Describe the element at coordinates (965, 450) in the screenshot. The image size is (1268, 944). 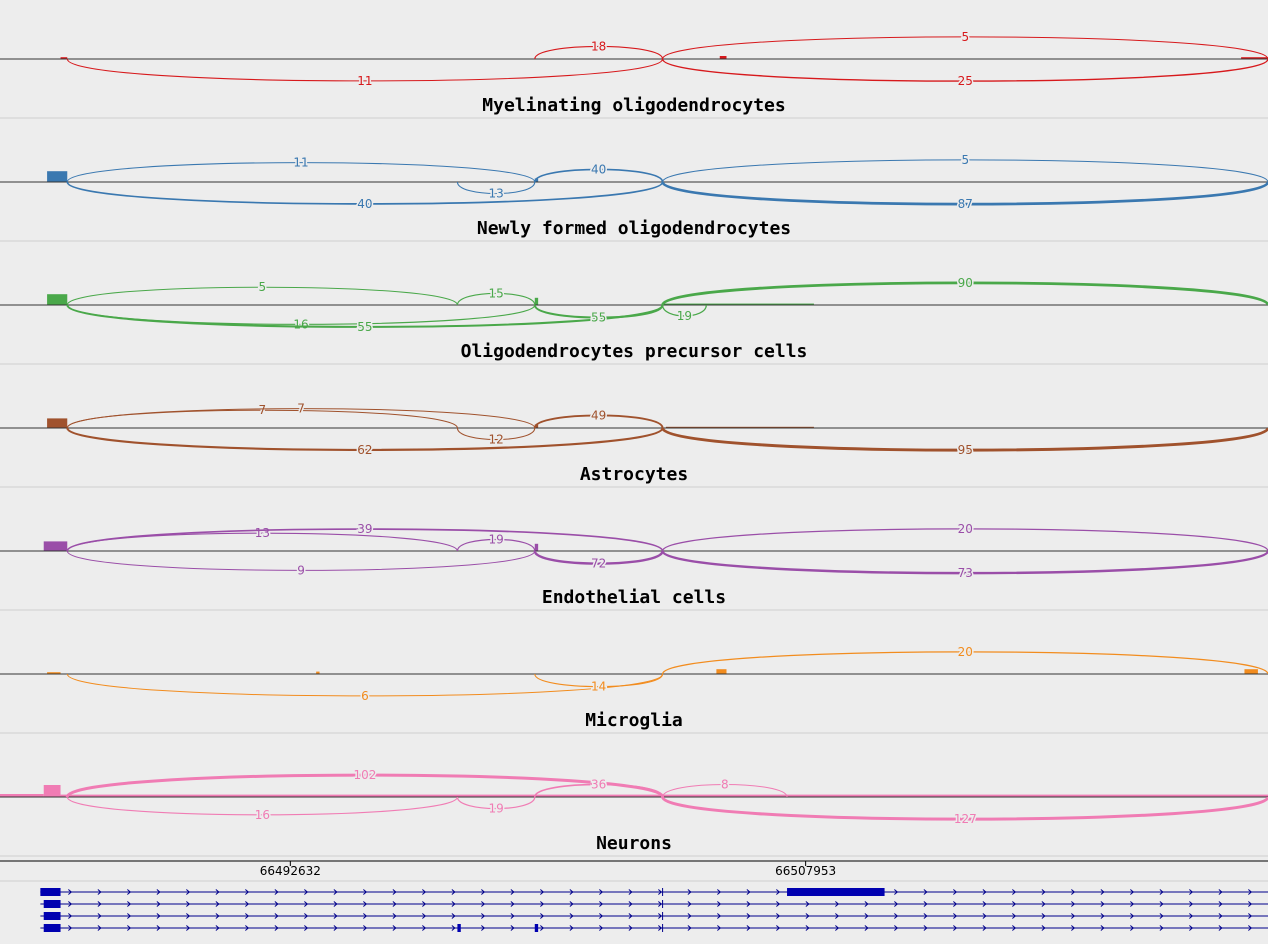
I see `junction-count-label: 95` at that location.